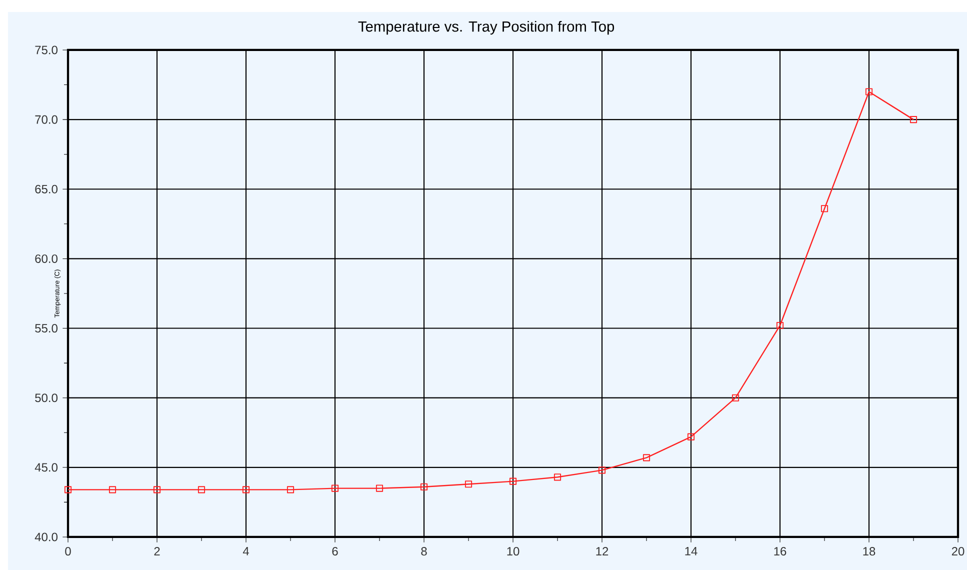 The width and height of the screenshot is (967, 570). Describe the element at coordinates (46, 189) in the screenshot. I see `y-tick-label: 65.0` at that location.